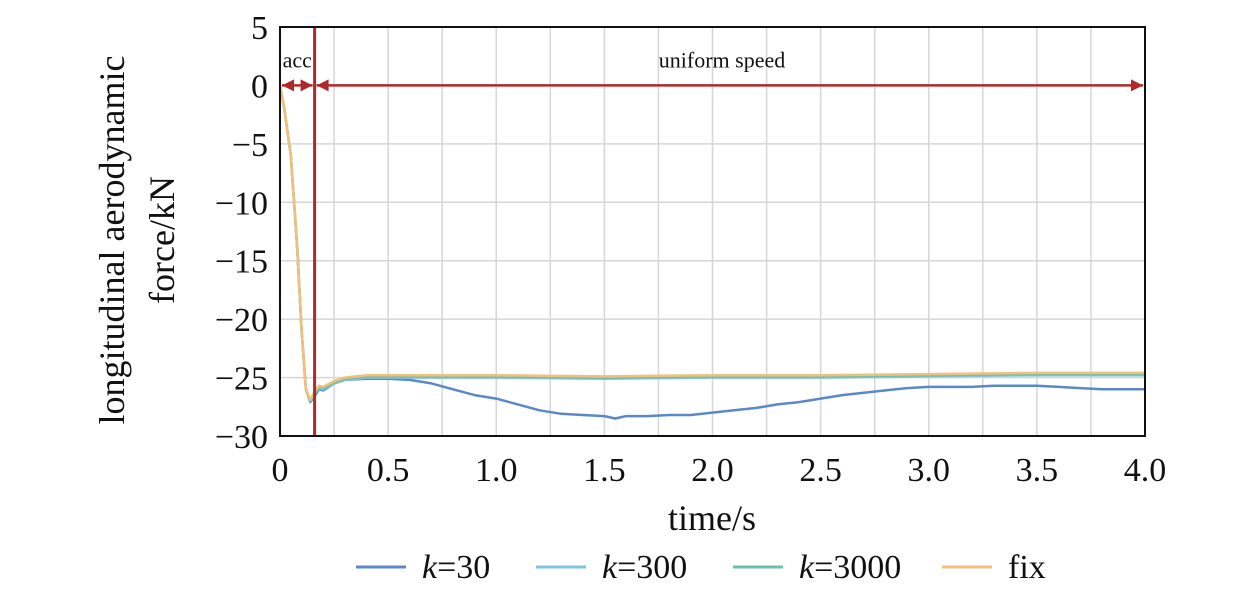 The image size is (1259, 605). I want to click on uniform-speed-label: uniform speed, so click(722, 59).